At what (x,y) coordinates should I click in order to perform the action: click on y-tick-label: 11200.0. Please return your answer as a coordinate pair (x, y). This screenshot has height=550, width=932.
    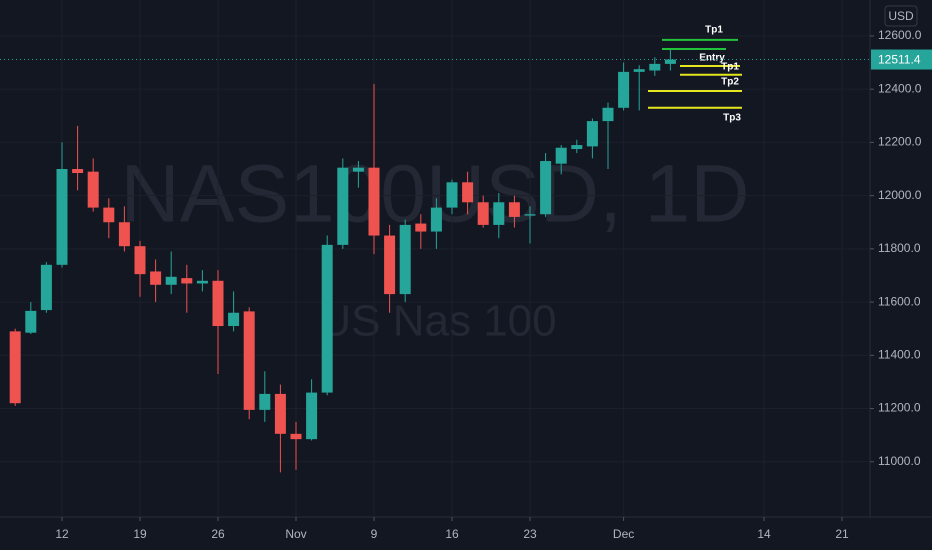
    Looking at the image, I should click on (899, 408).